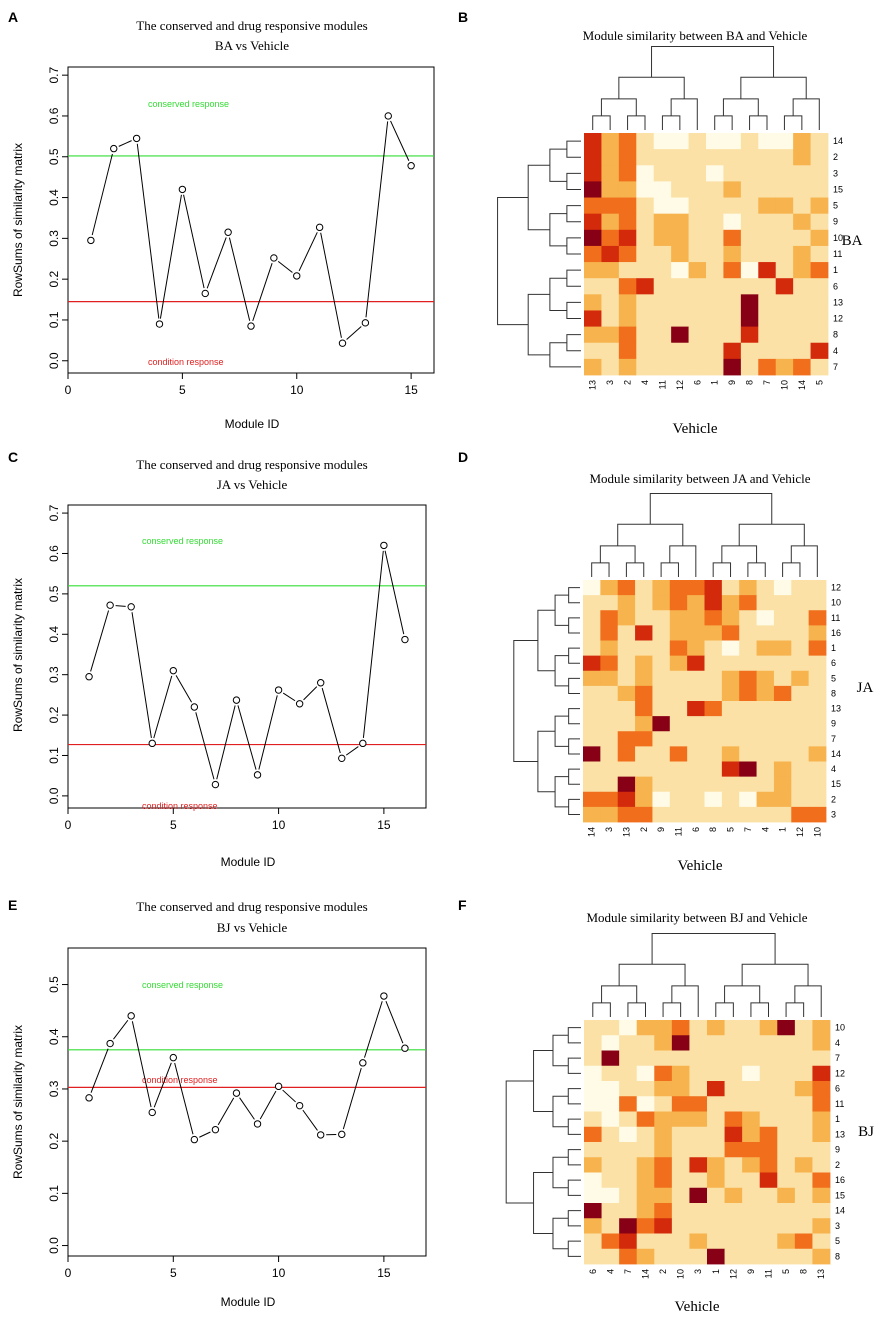 The image size is (892, 1339). Describe the element at coordinates (68, 1273) in the screenshot. I see `x-tick-label: 0` at that location.